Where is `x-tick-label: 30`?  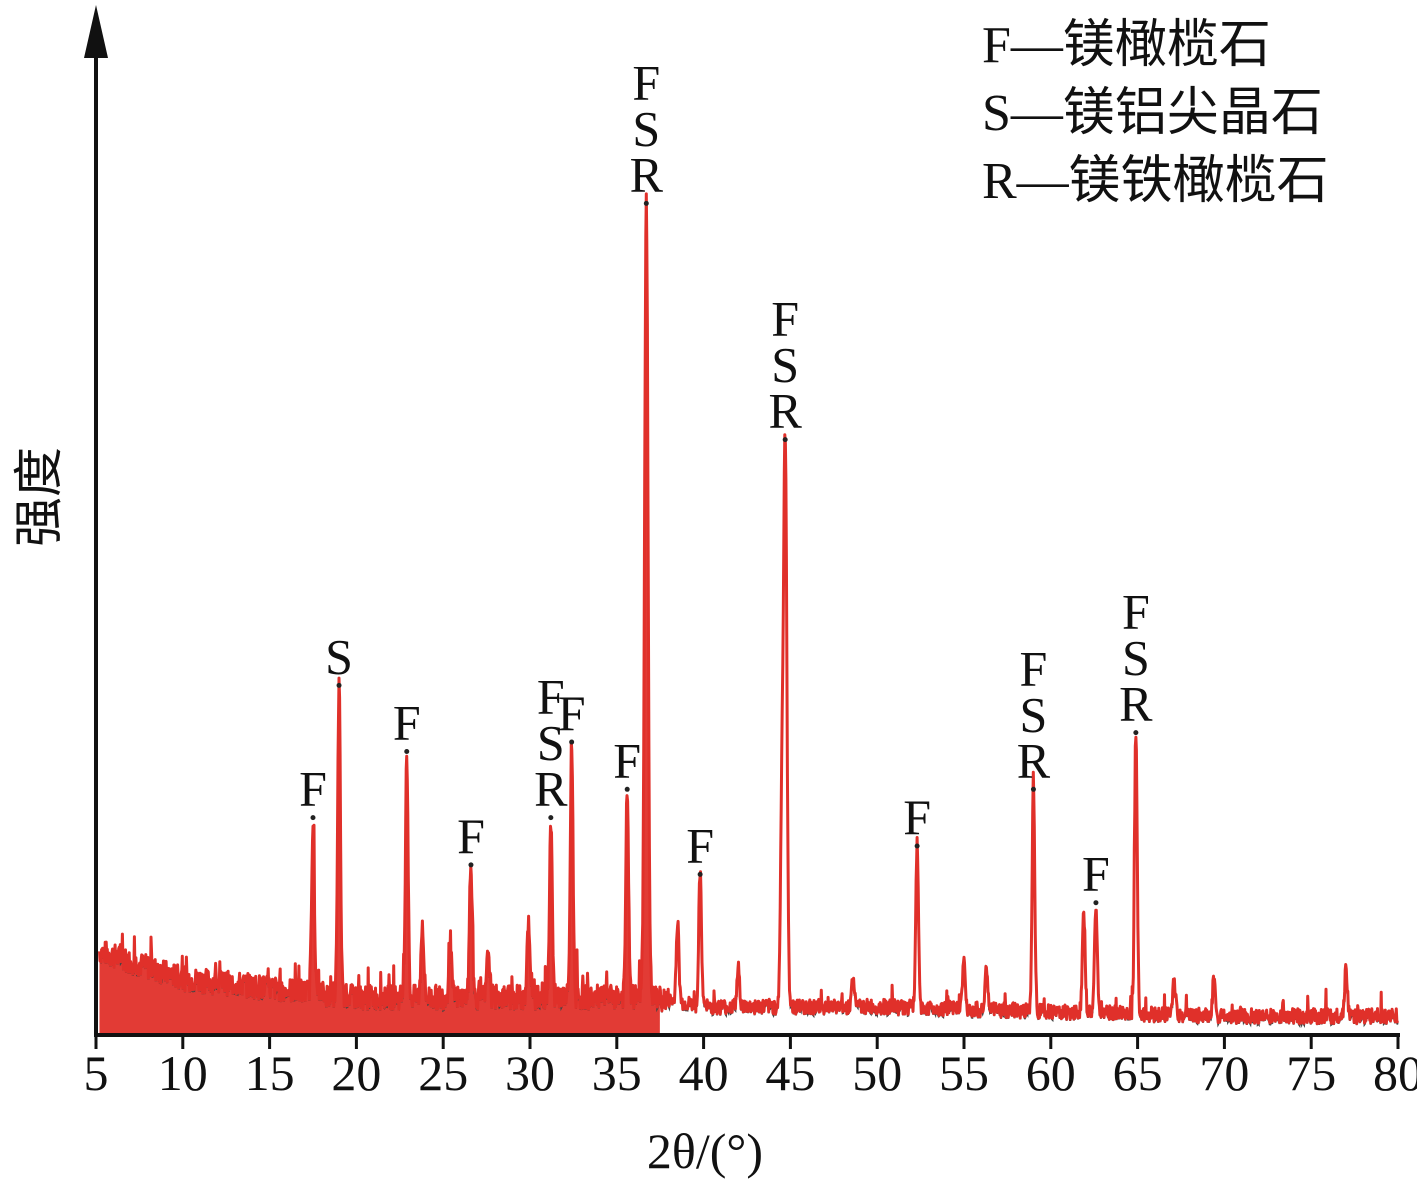 x-tick-label: 30 is located at coordinates (530, 1073).